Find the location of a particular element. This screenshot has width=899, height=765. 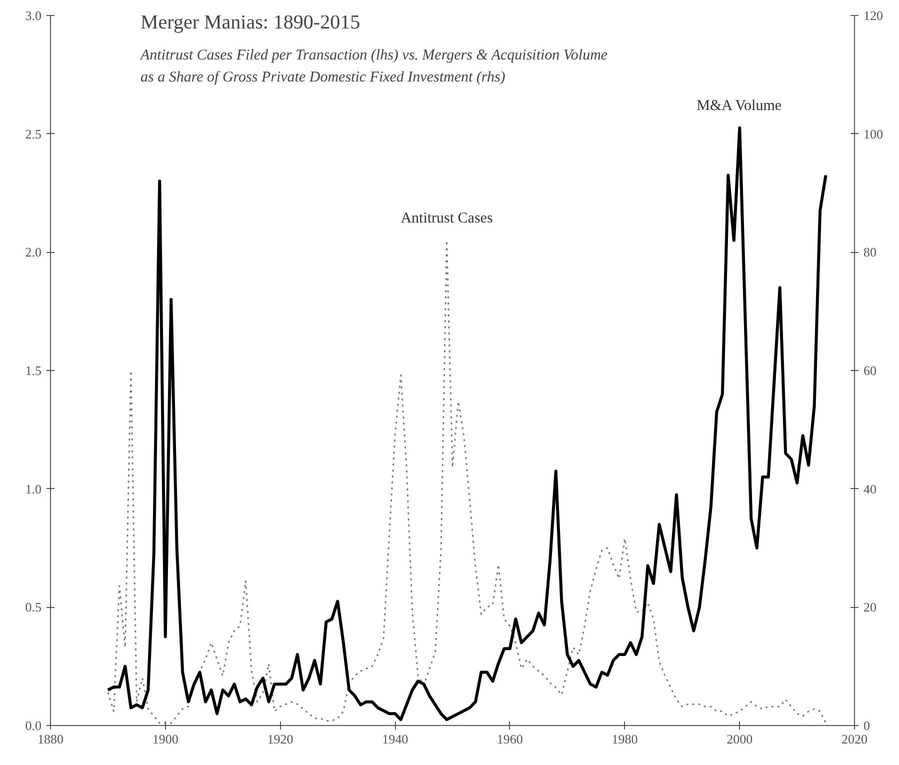

y2-tick-label: 80 is located at coordinates (870, 252).